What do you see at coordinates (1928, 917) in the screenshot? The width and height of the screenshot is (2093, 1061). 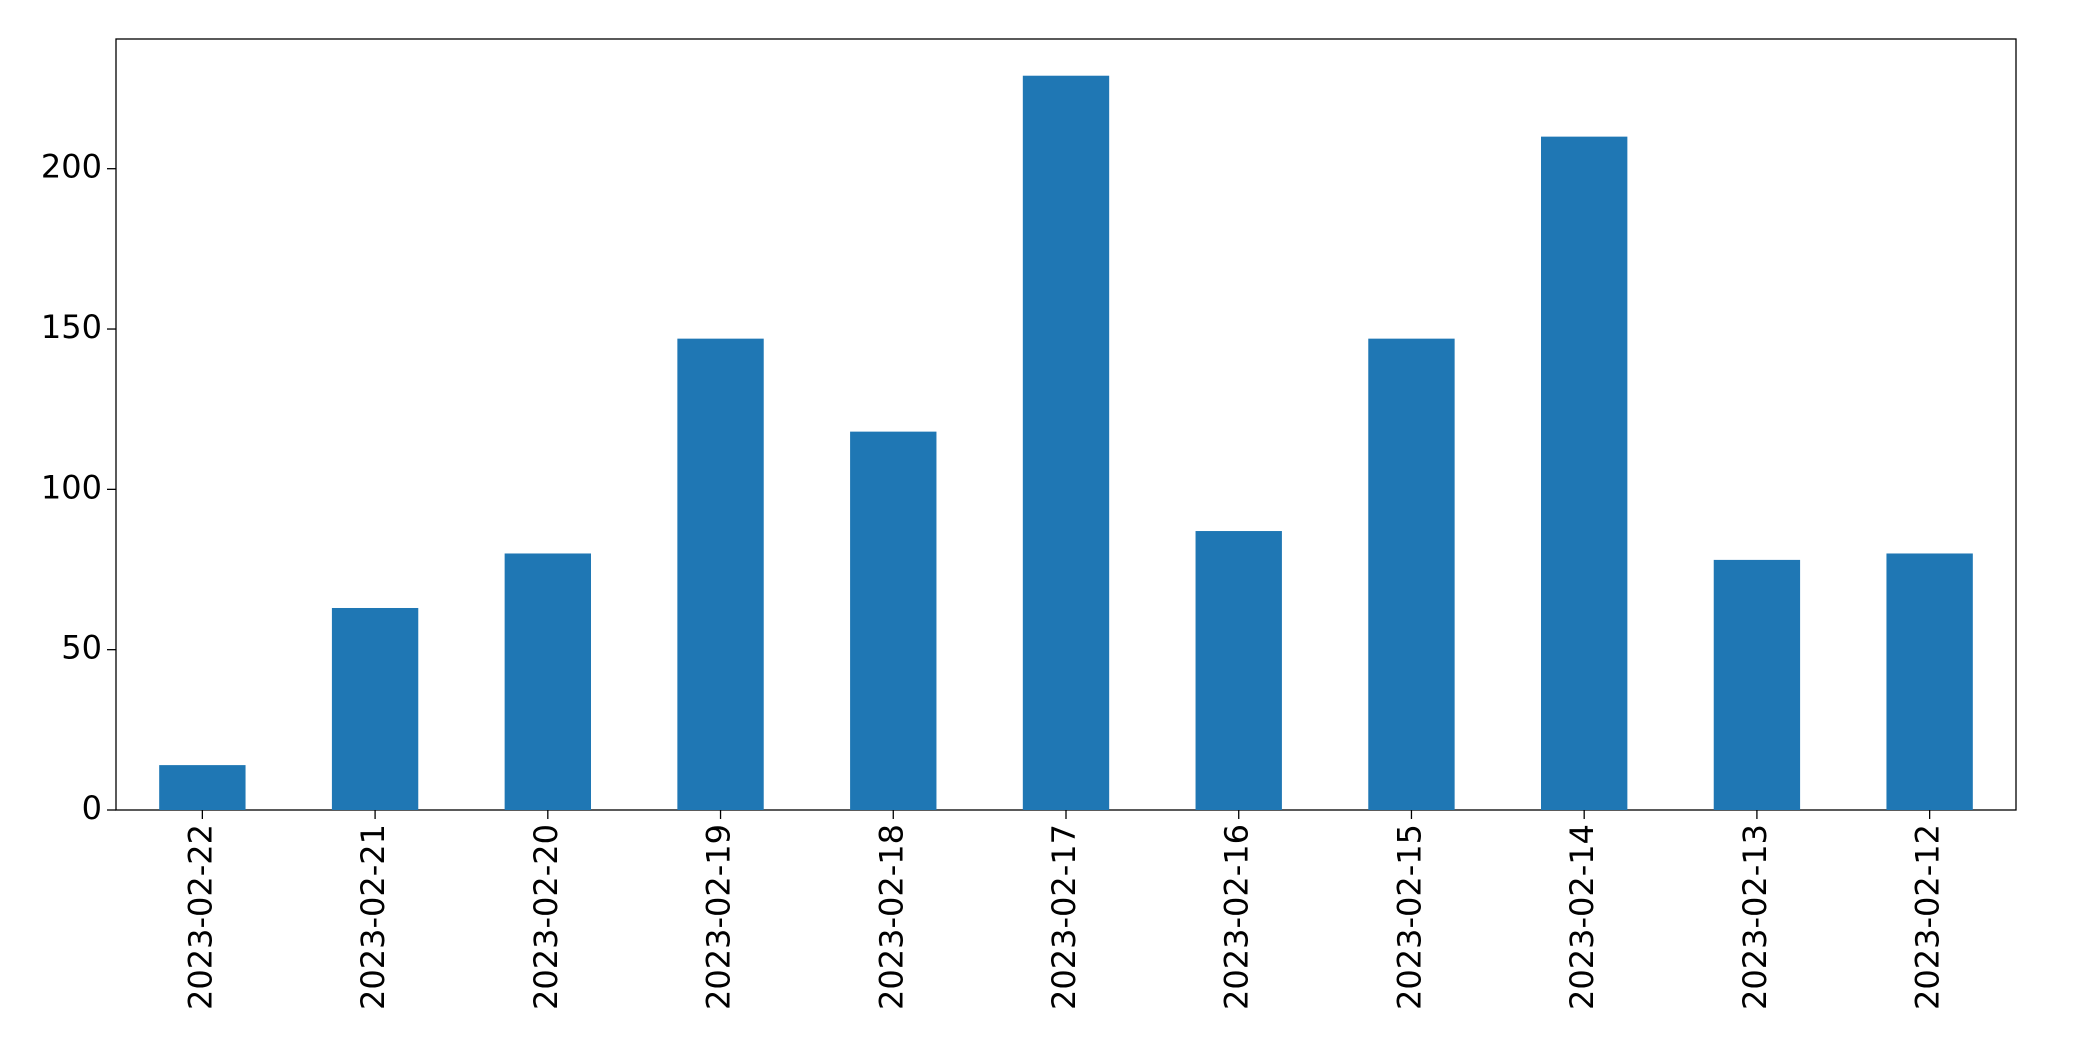 I see `x-tick-label: 2023-02-12` at bounding box center [1928, 917].